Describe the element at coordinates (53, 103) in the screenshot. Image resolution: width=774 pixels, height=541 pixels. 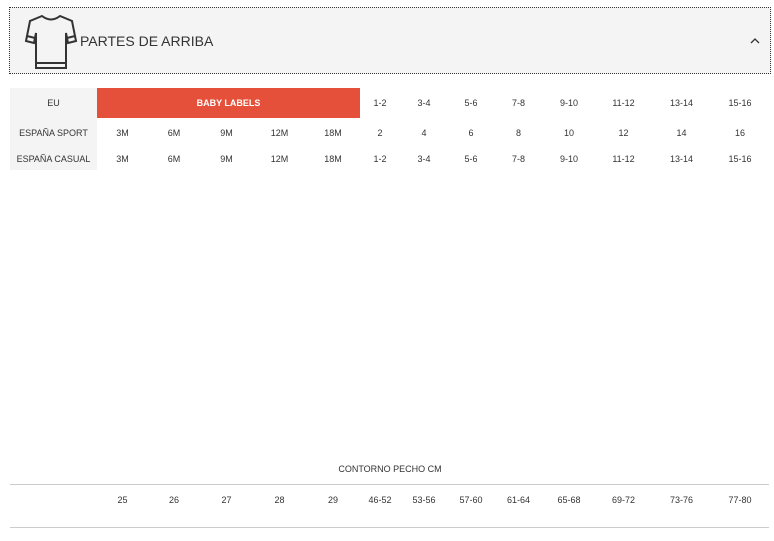
I see `row-label: EU` at that location.